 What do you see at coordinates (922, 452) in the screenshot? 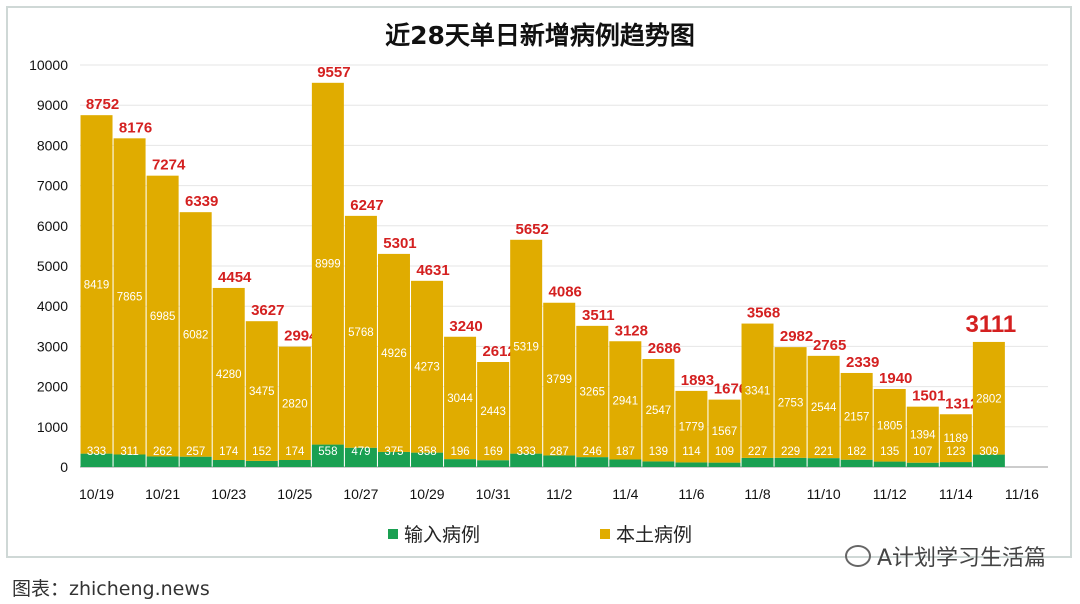
I see `data-label-imported: 107` at bounding box center [922, 452].